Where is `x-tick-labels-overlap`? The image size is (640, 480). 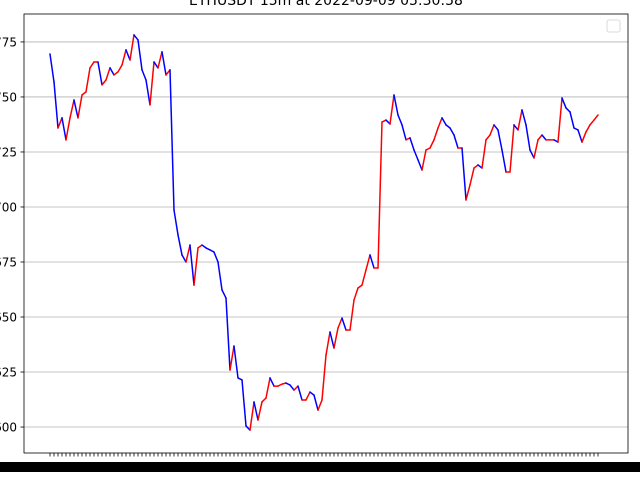 x-tick-labels-overlap is located at coordinates (320, 467).